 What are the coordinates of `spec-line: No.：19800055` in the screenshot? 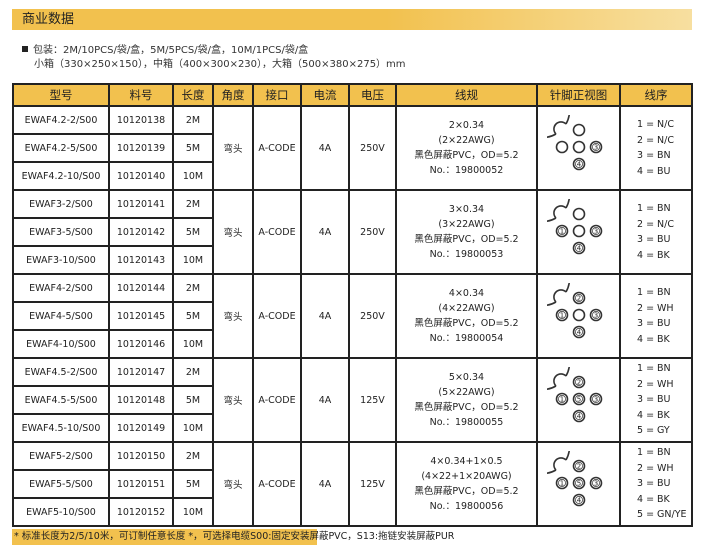 It's located at (466, 422).